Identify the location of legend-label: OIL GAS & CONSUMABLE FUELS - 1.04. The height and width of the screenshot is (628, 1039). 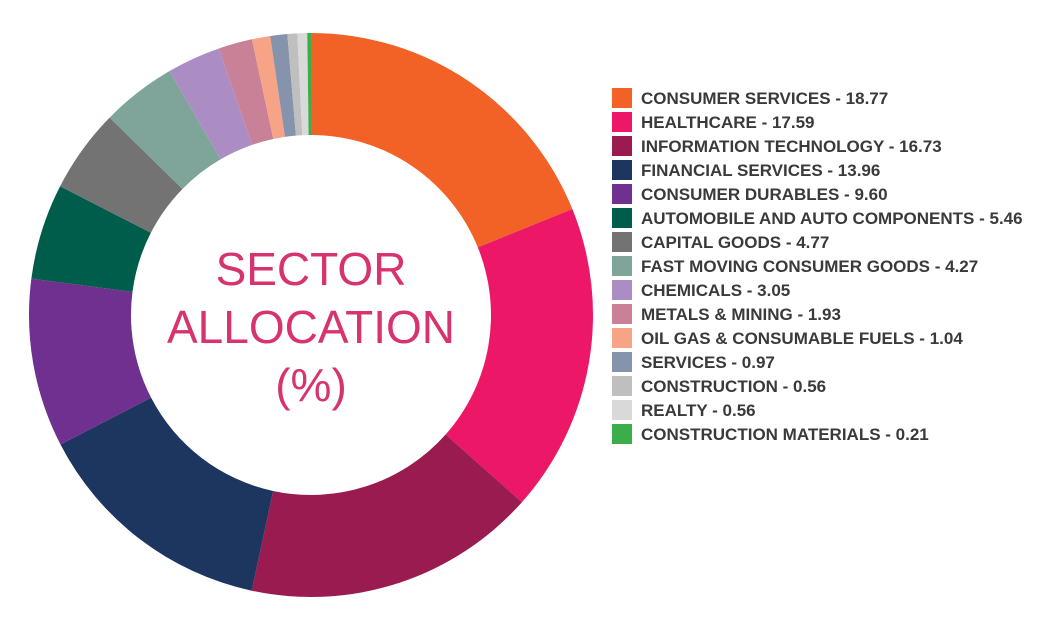
(802, 338).